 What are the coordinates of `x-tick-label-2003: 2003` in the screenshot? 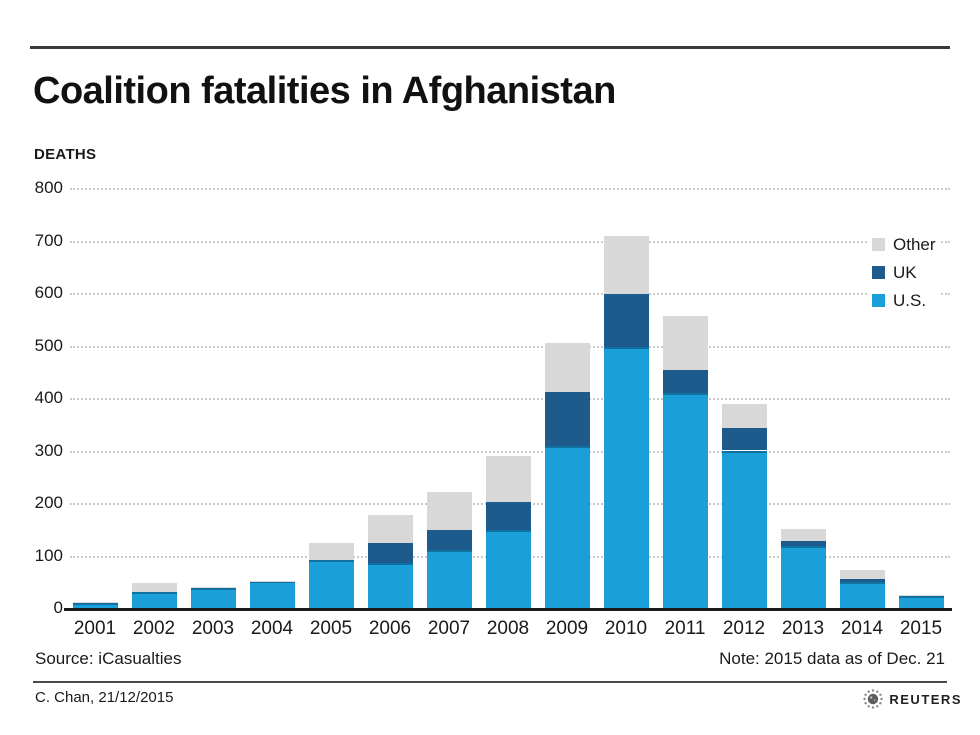 It's located at (213, 628).